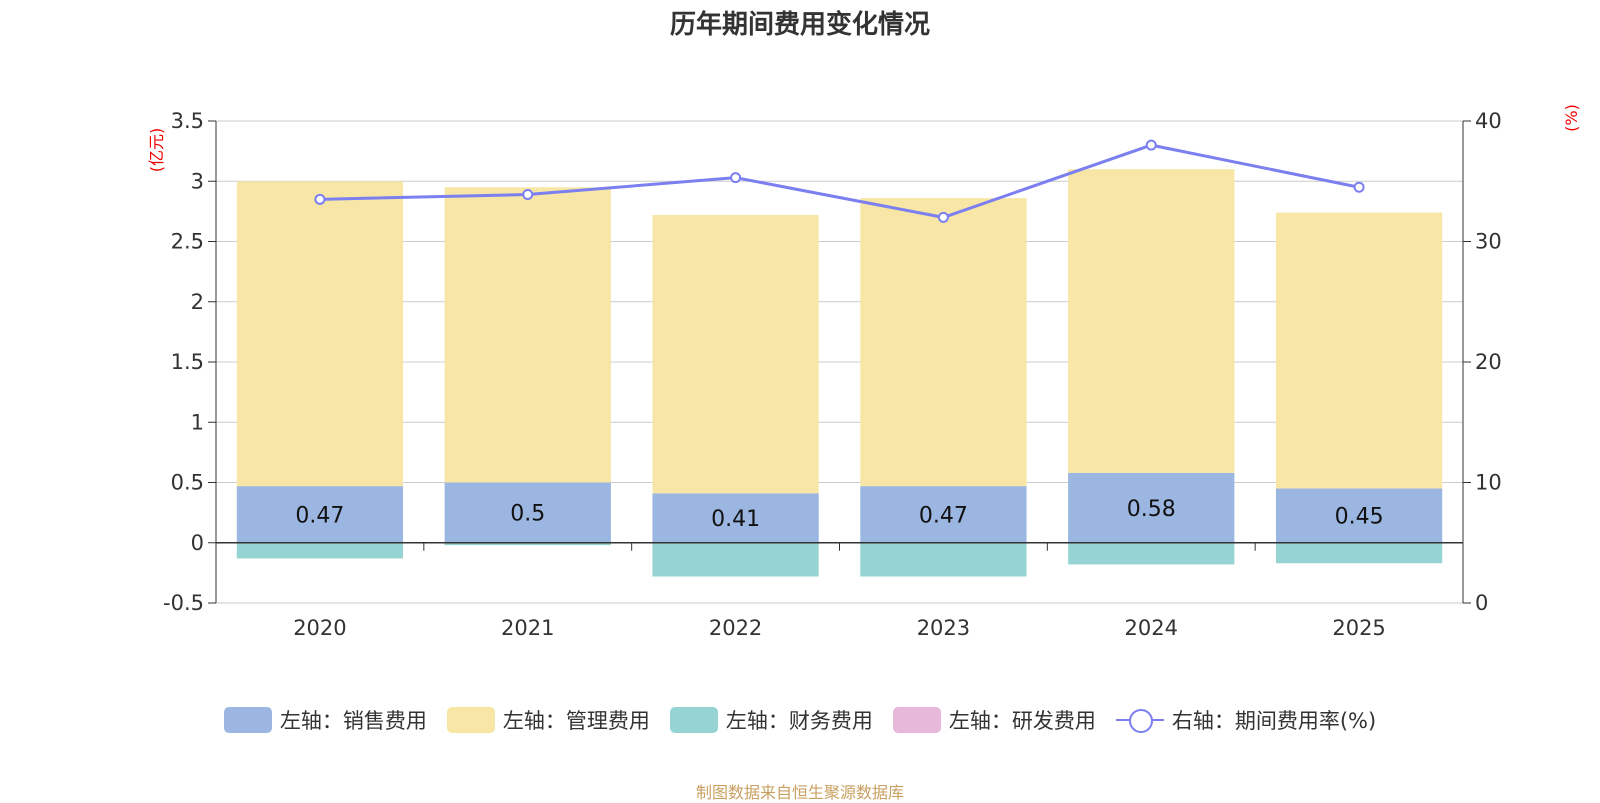 The image size is (1600, 803). Describe the element at coordinates (943, 628) in the screenshot. I see `x-tick-label: 2023` at that location.